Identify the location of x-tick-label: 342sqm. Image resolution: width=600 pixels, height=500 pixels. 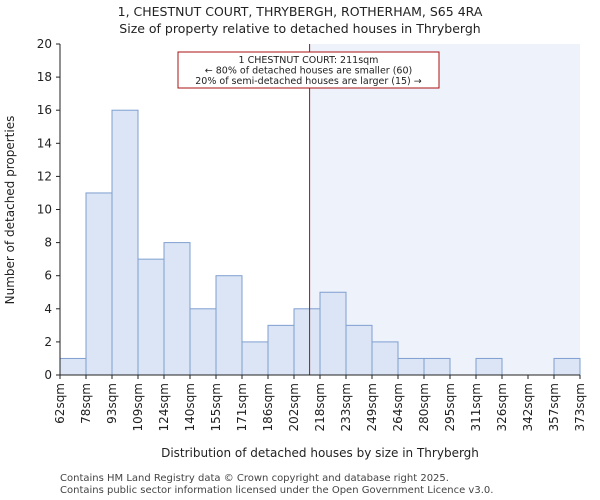
(528, 407).